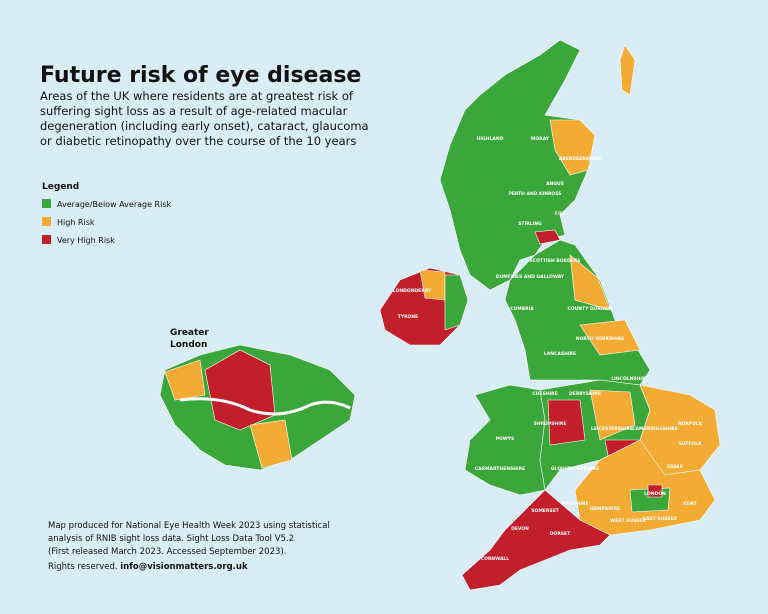 This screenshot has width=768, height=614. What do you see at coordinates (500, 469) in the screenshot?
I see `region-label: CARMARTHENSHIRE` at bounding box center [500, 469].